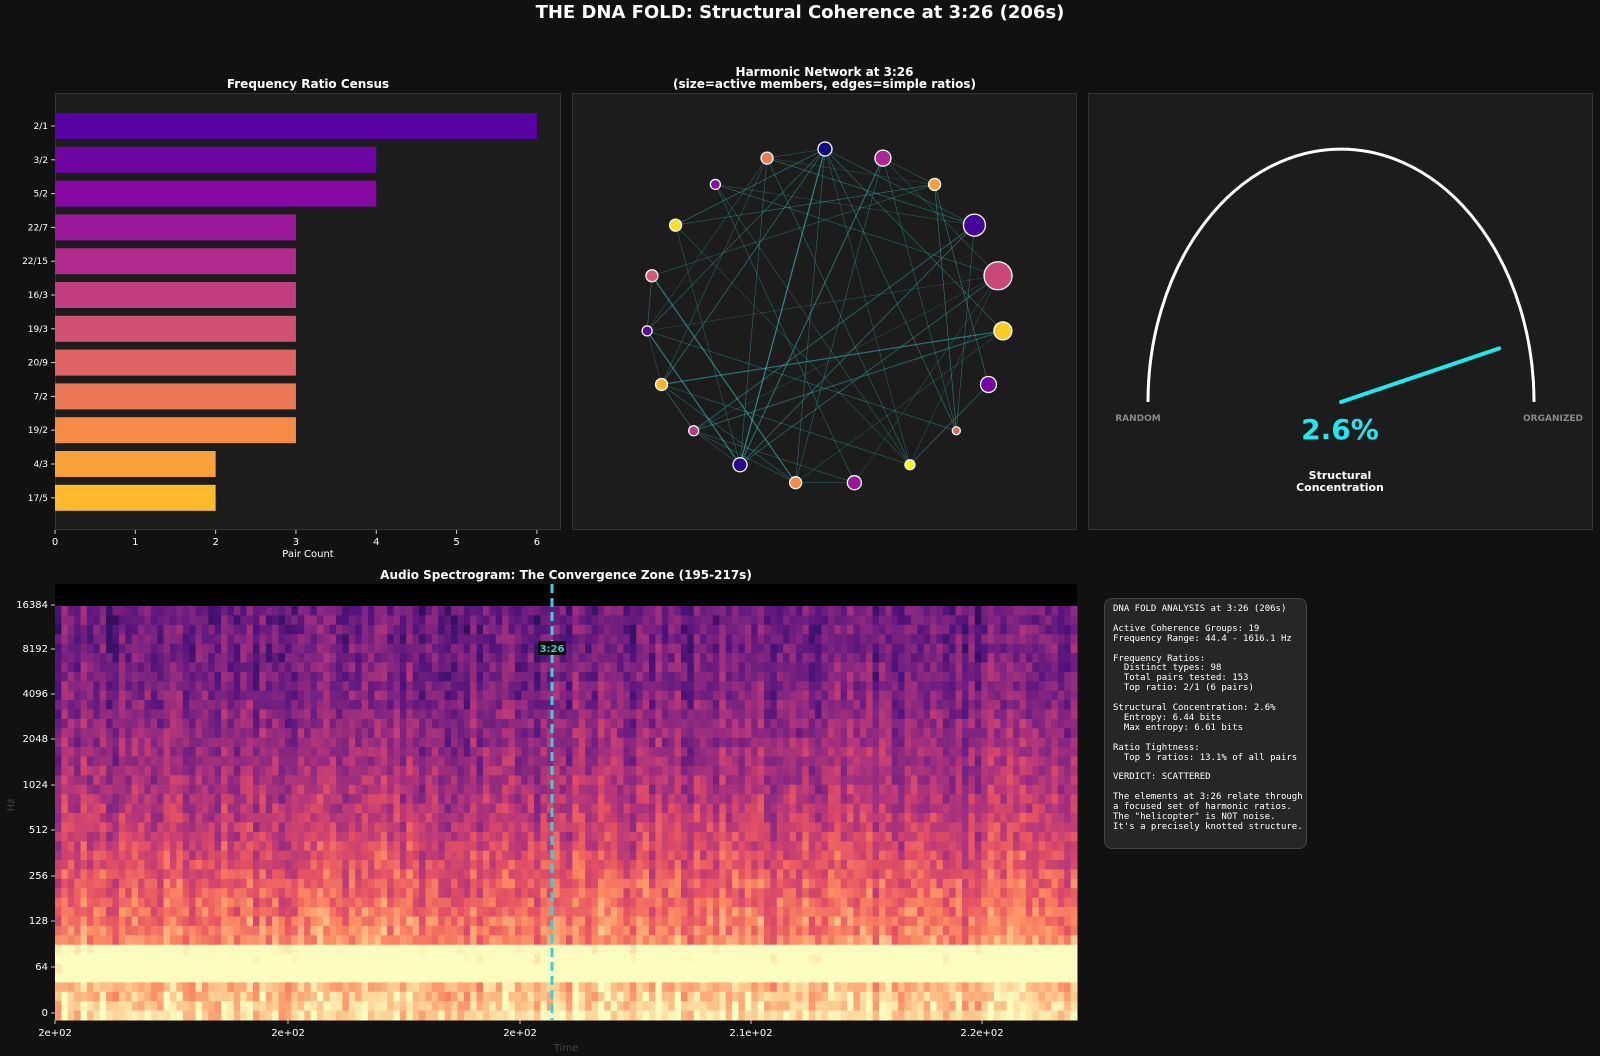 The width and height of the screenshot is (1600, 1056). I want to click on gauge-organized-label: ORGANIZED, so click(1553, 419).